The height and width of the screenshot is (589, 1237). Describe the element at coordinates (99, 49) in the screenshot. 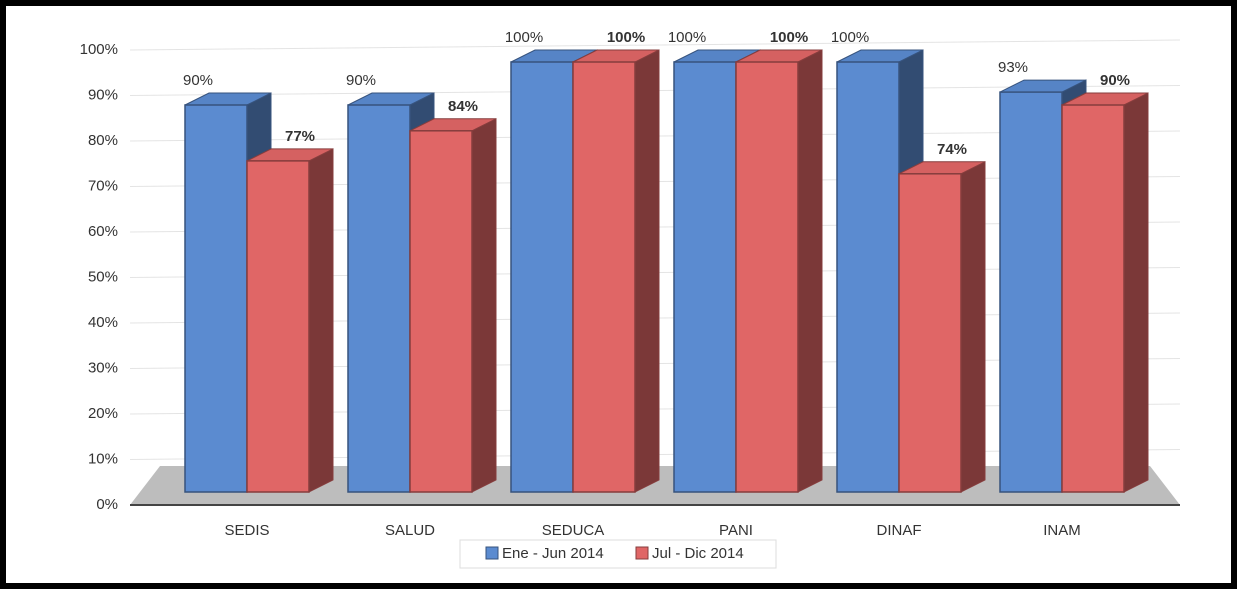

I see `y-tick-label: 100%` at that location.